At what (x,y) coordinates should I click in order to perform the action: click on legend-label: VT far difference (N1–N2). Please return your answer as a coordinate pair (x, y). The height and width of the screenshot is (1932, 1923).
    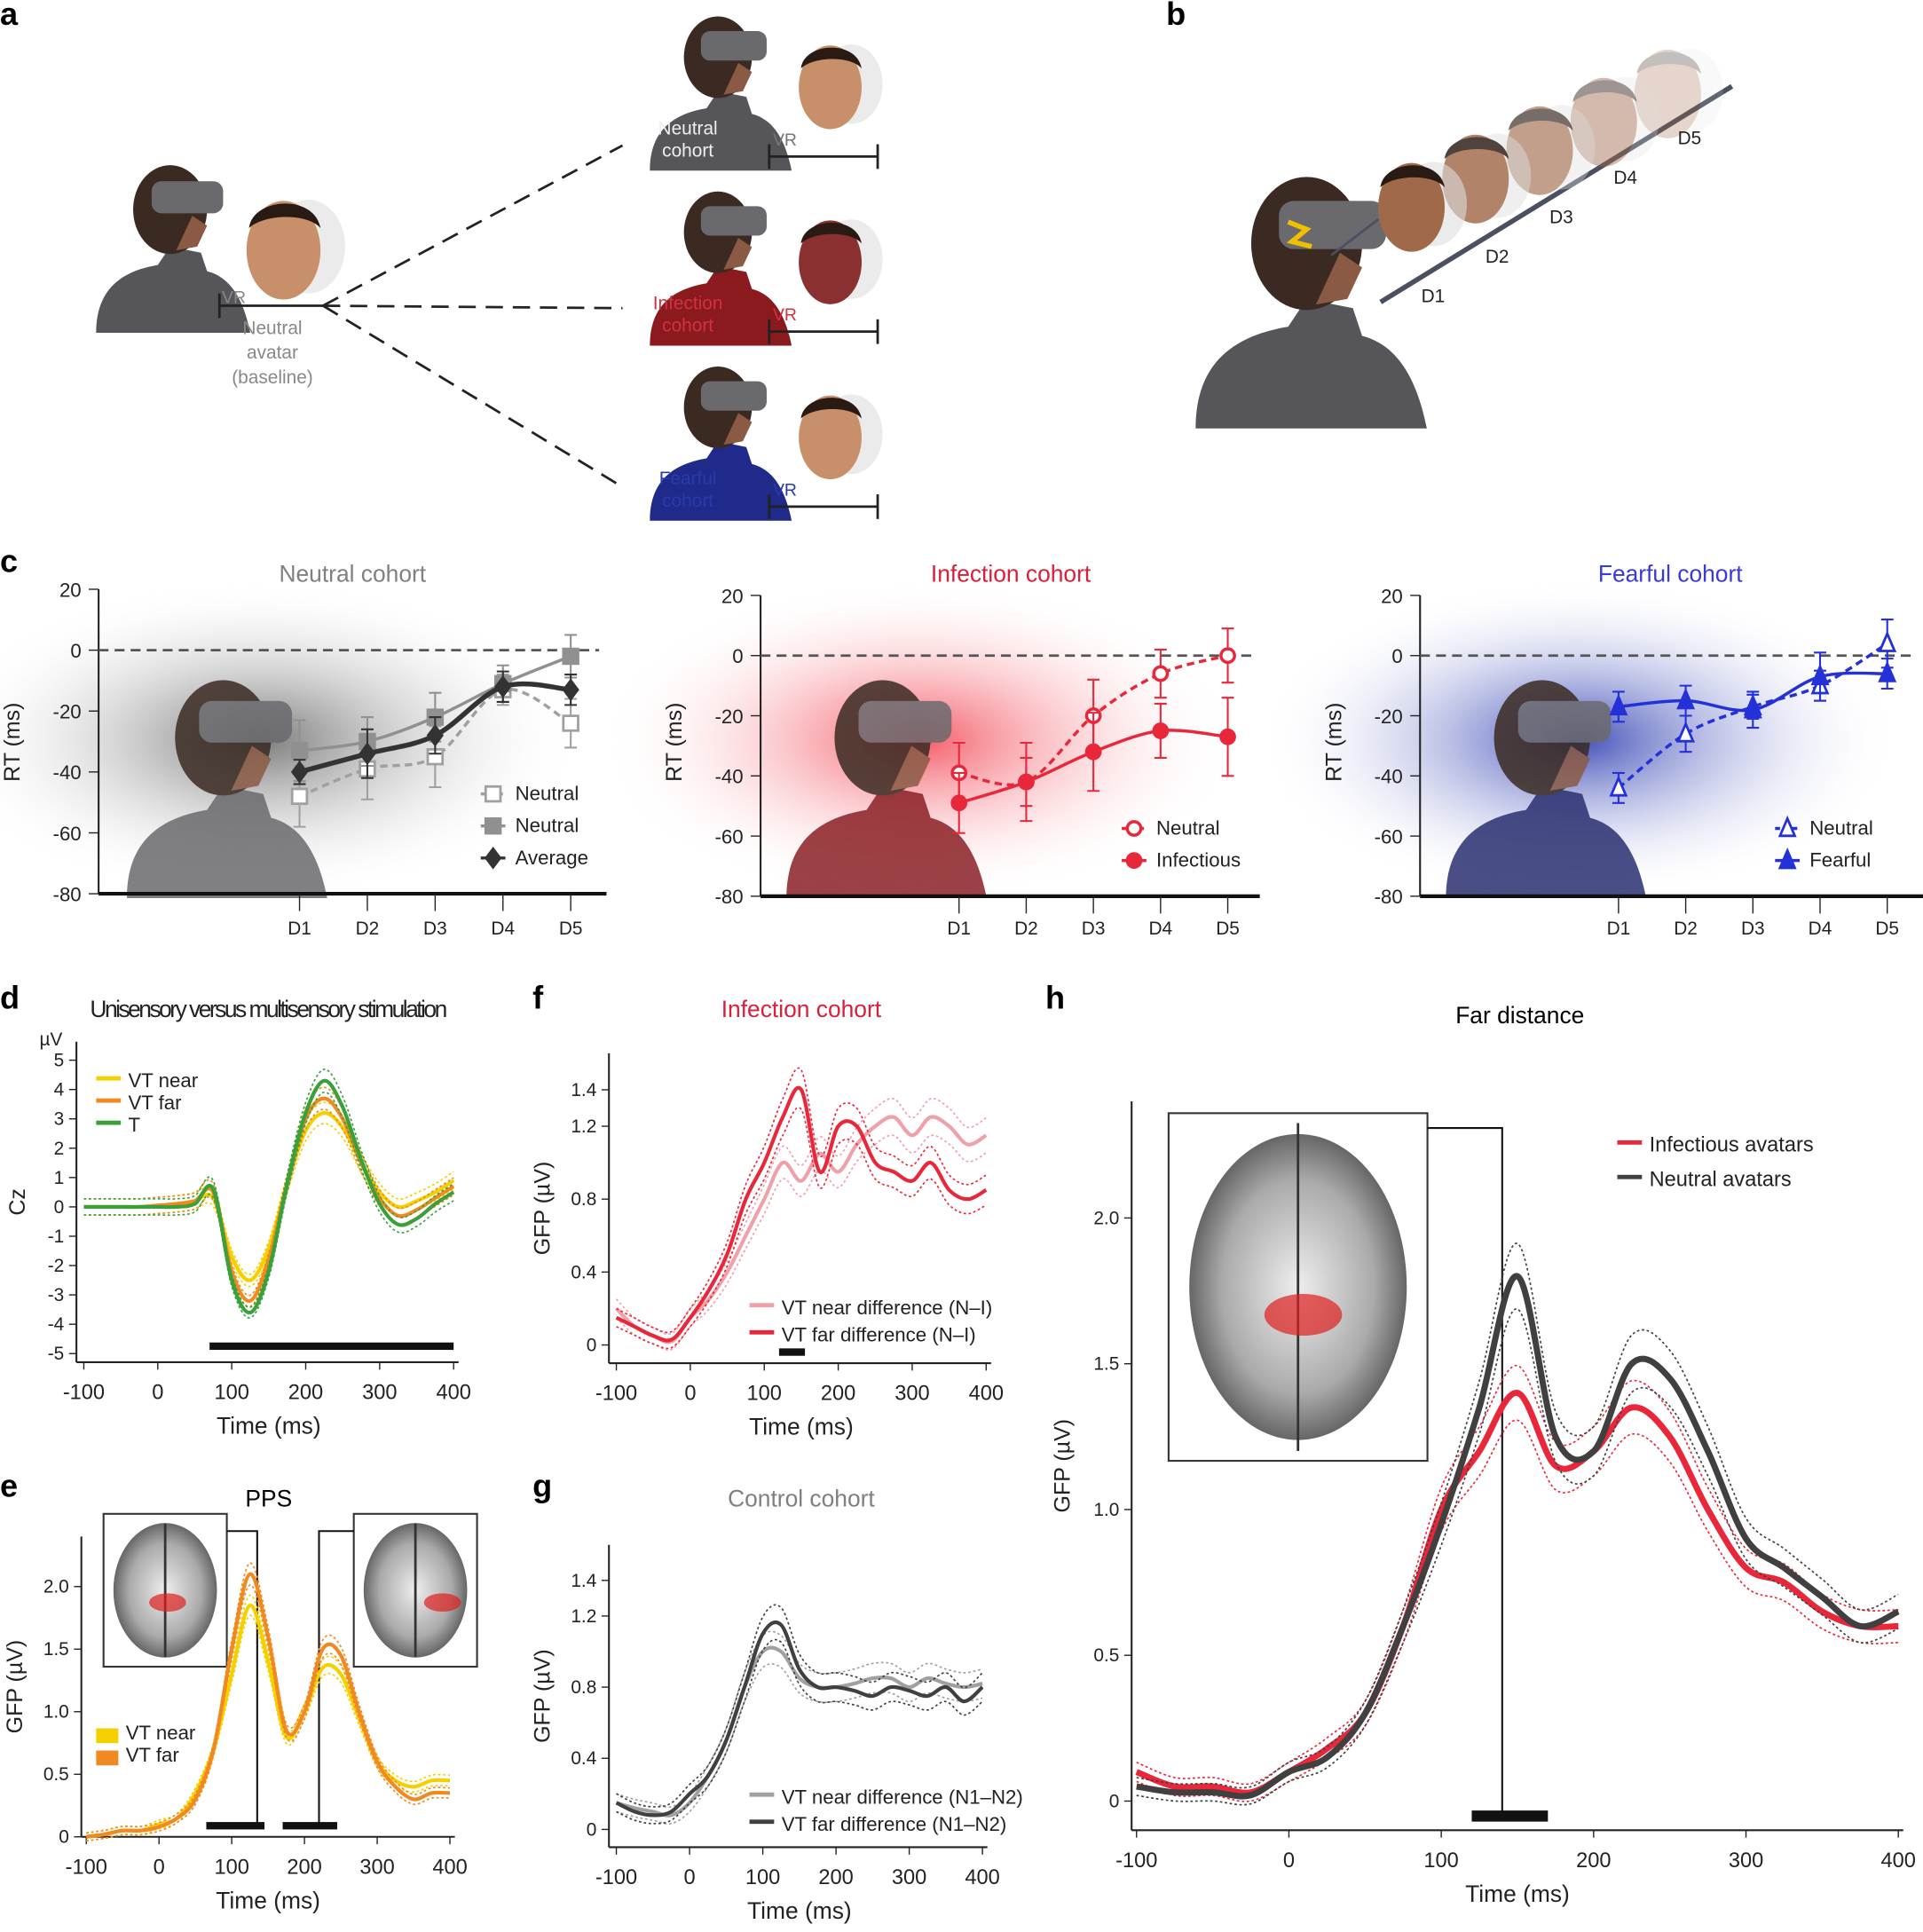
    Looking at the image, I should click on (894, 1824).